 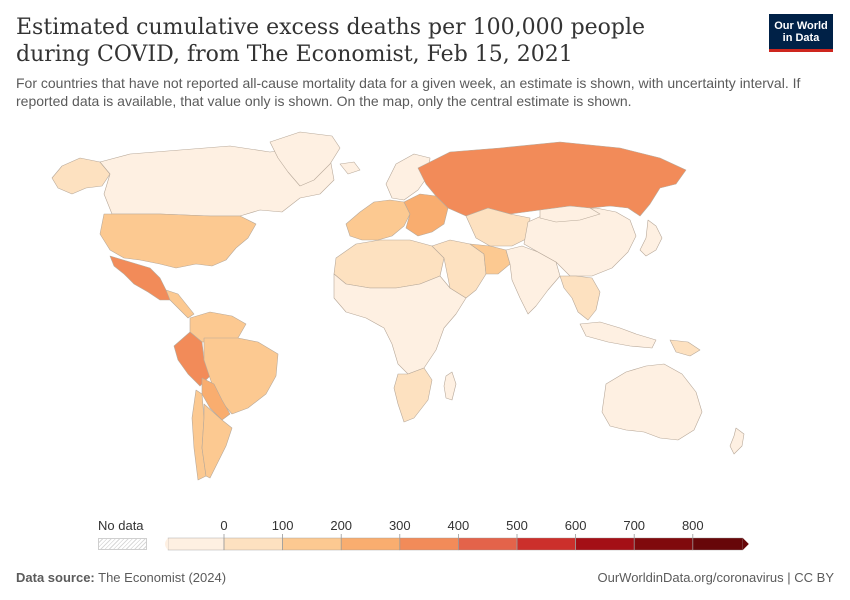 What do you see at coordinates (618, 335) in the screenshot?
I see `indonesia` at bounding box center [618, 335].